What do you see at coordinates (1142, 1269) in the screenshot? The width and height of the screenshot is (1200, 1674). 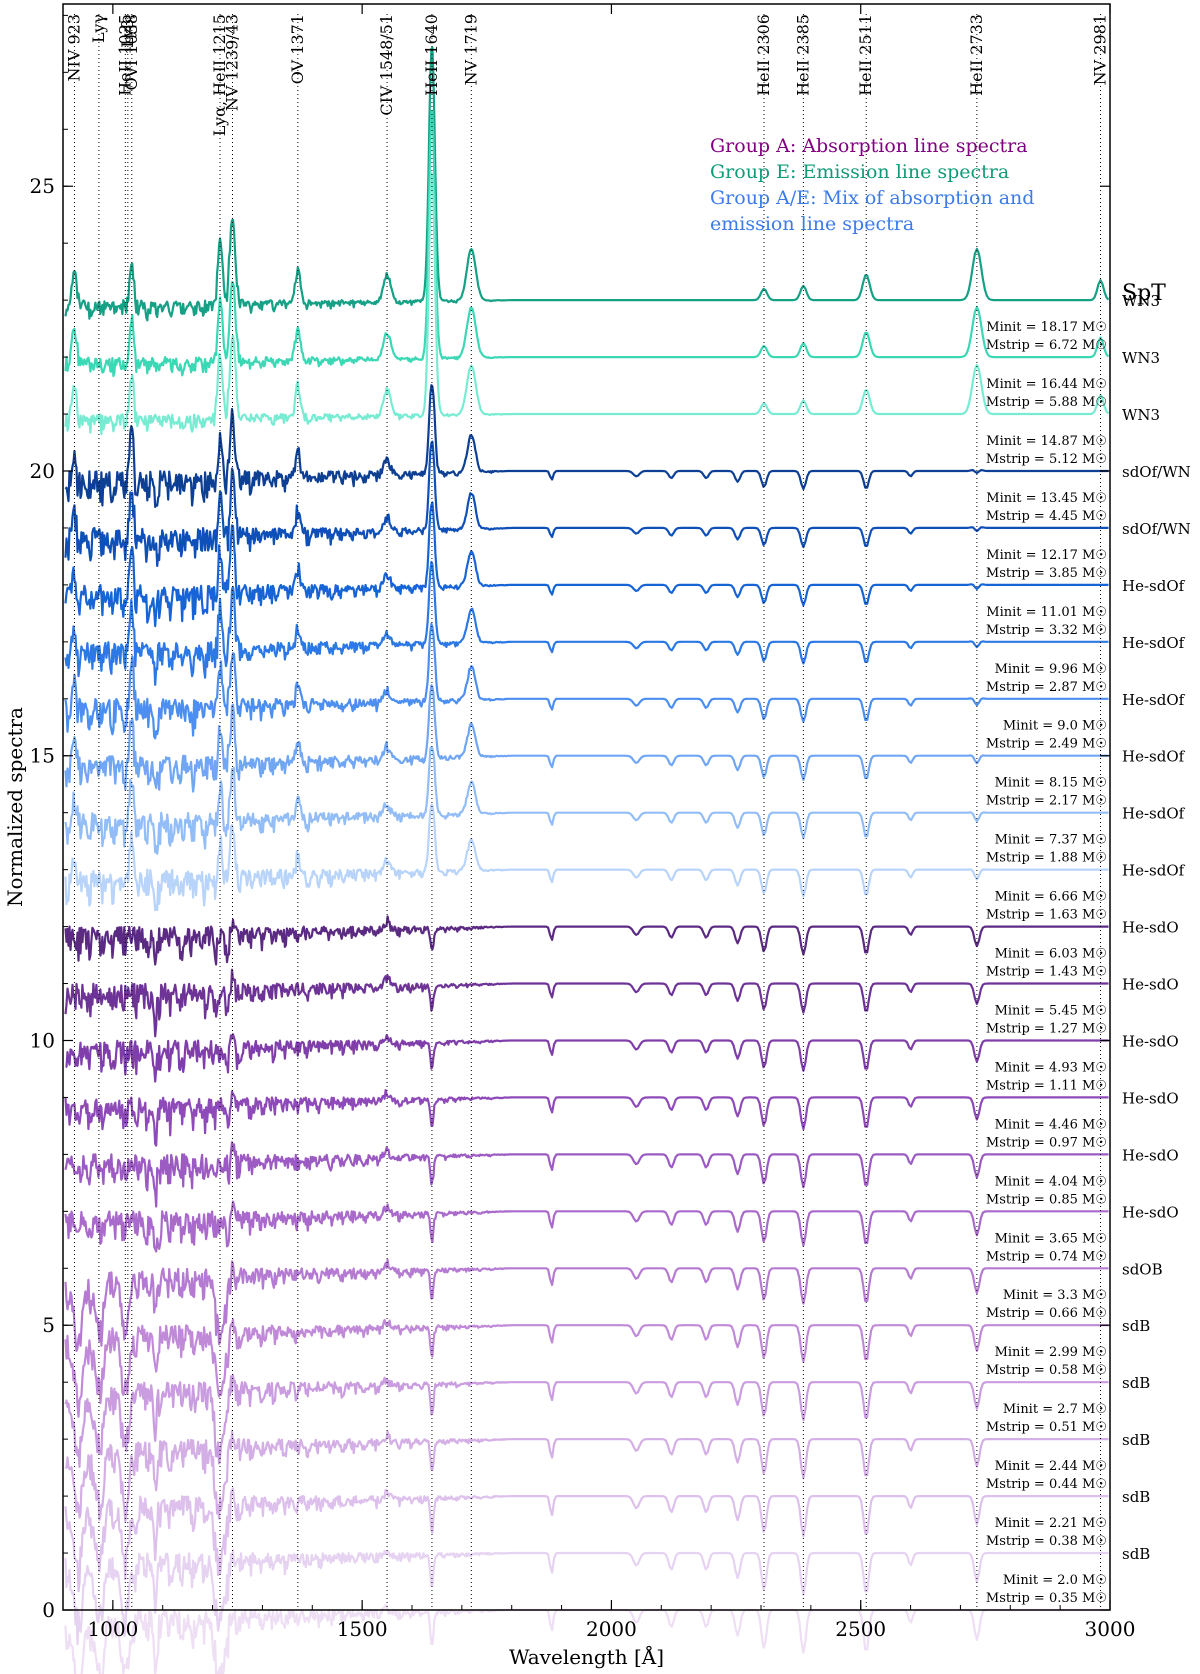 I see `spt-label-17: sdOB` at bounding box center [1142, 1269].